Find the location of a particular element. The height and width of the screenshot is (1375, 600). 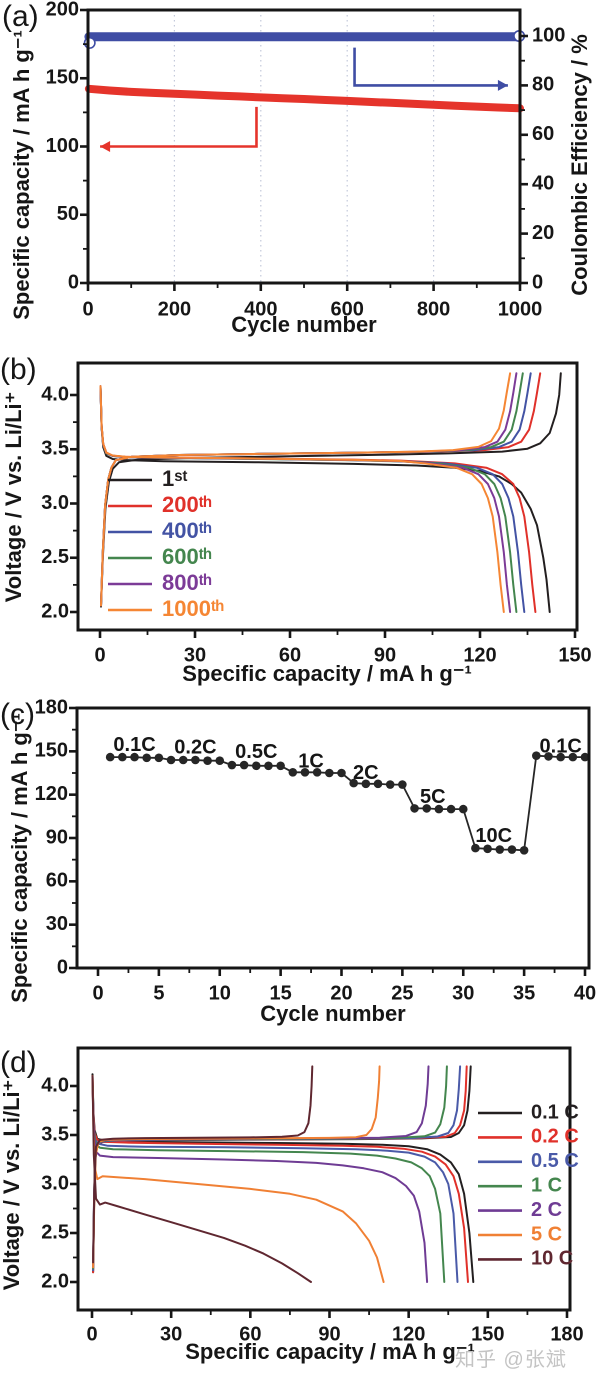

series-rate-capability-markers is located at coordinates (347, 803).